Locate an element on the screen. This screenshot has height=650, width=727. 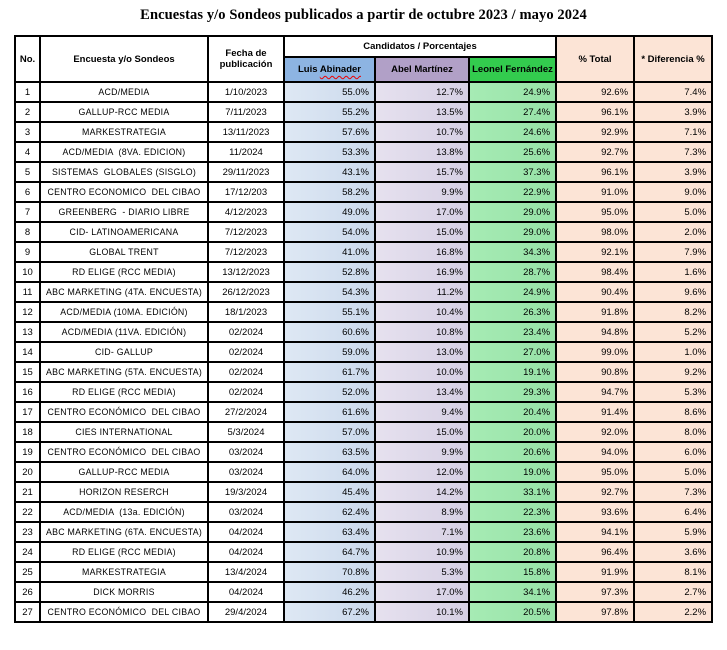
cell-total-pct: 93.6% is located at coordinates (595, 512).